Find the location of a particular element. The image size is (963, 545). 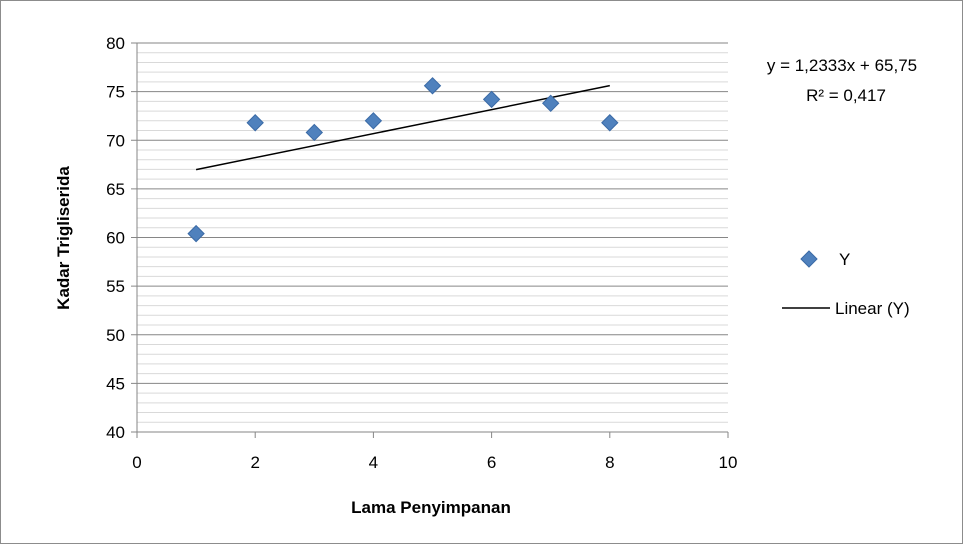

y-tick-label: 80 is located at coordinates (115, 43).